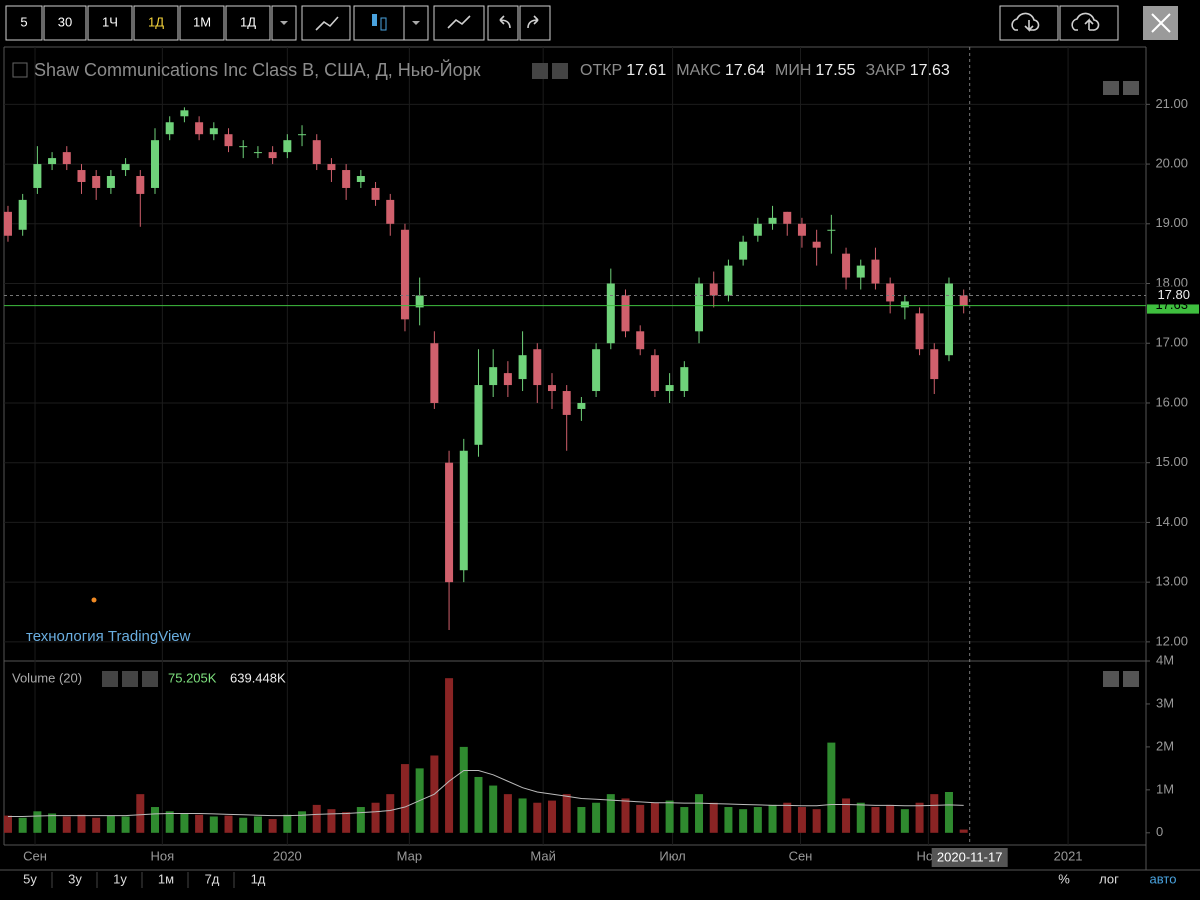  Describe the element at coordinates (35, 855) in the screenshot. I see `x-tick-label: Сен` at that location.